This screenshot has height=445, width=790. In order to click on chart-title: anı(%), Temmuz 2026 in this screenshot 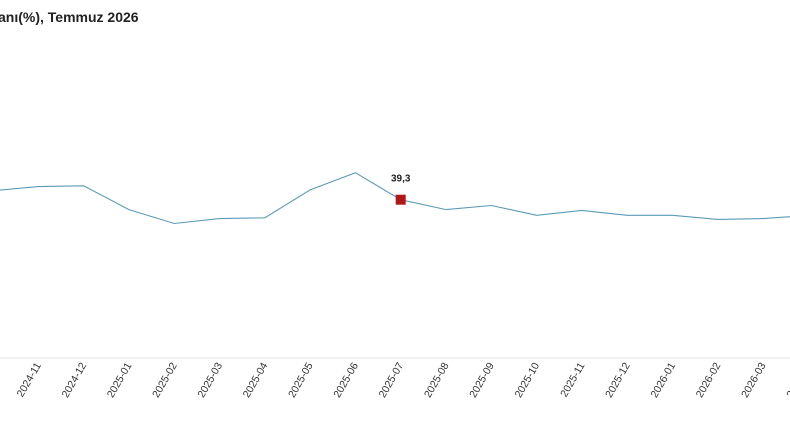, I will do `click(69, 17)`.